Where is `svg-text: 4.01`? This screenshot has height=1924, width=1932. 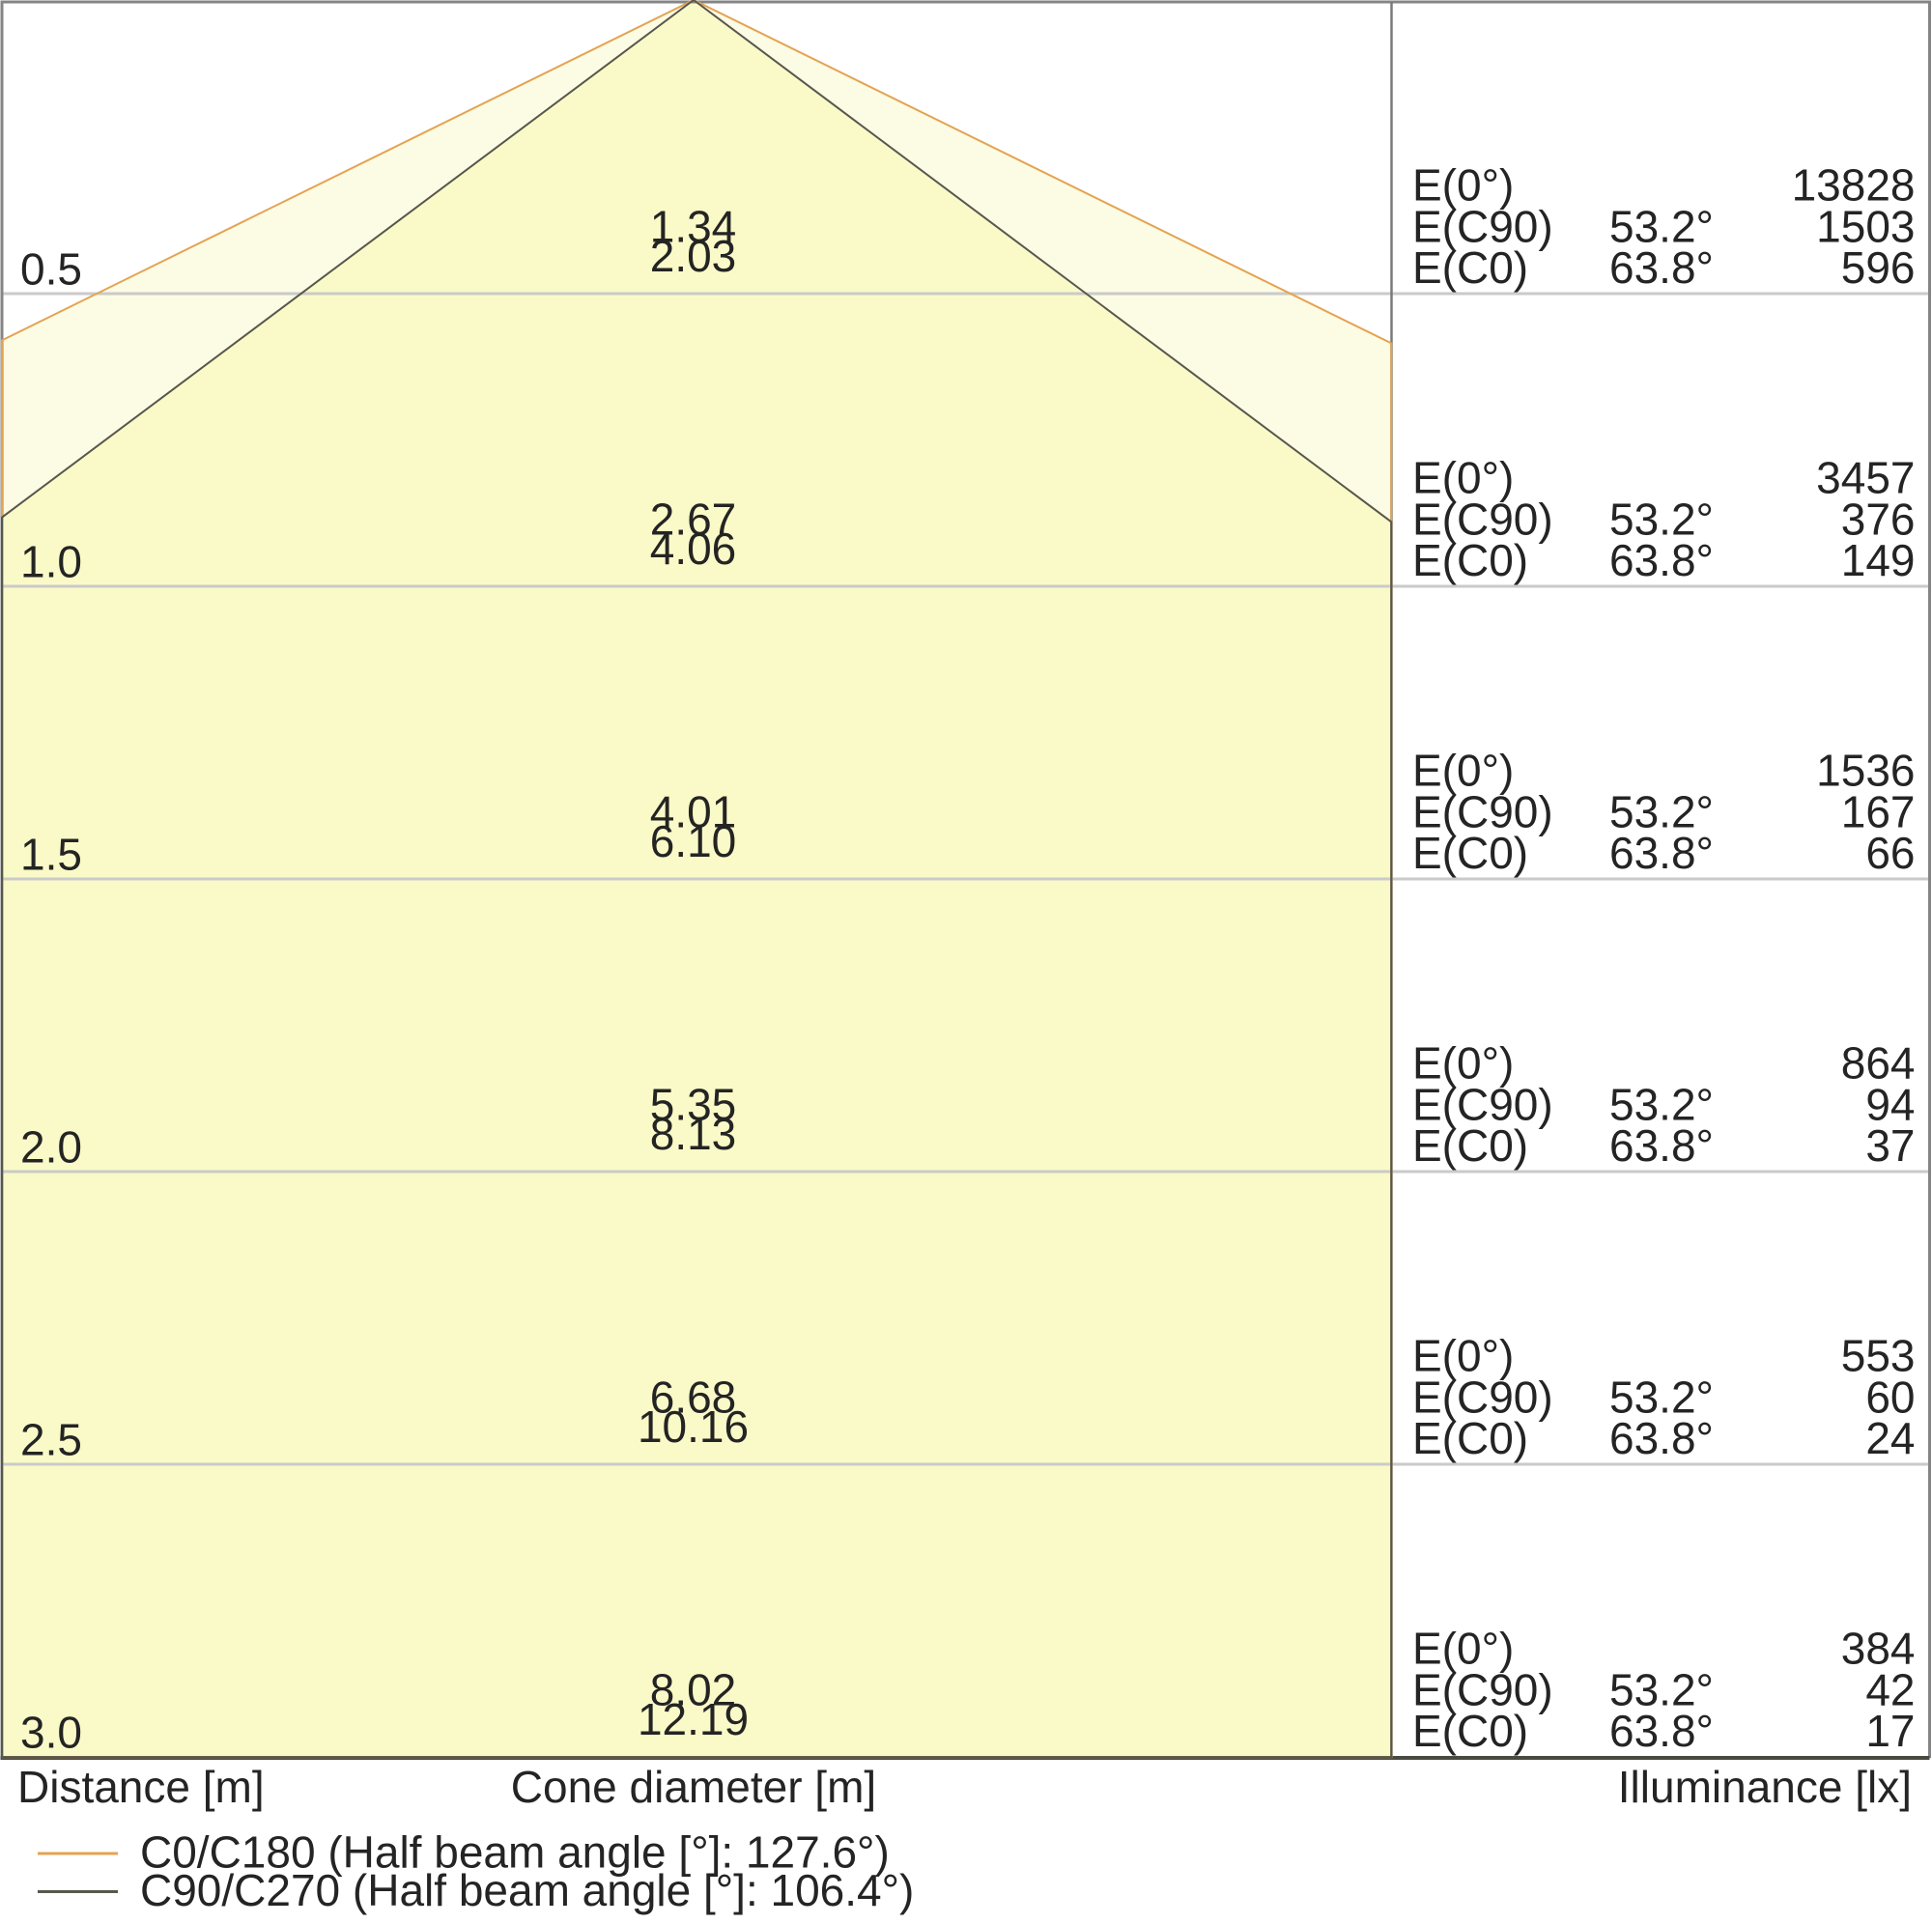 svg-text: 4.01 is located at coordinates (693, 812).